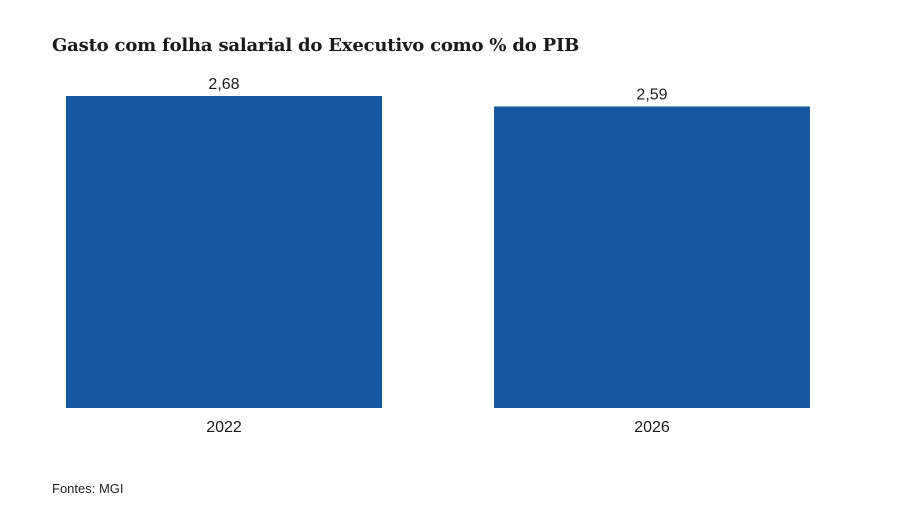 The height and width of the screenshot is (526, 900). I want to click on source-note: Fontes: MGI, so click(88, 488).